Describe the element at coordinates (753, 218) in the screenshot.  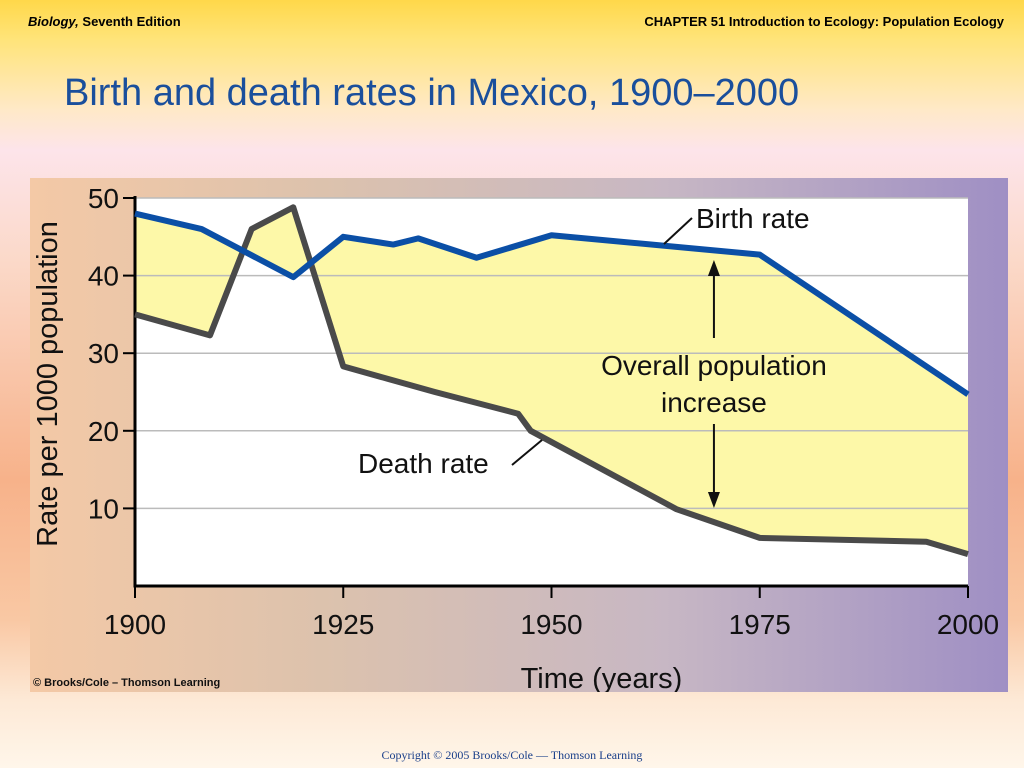
I see `birth-rate-label: Birth rate` at that location.